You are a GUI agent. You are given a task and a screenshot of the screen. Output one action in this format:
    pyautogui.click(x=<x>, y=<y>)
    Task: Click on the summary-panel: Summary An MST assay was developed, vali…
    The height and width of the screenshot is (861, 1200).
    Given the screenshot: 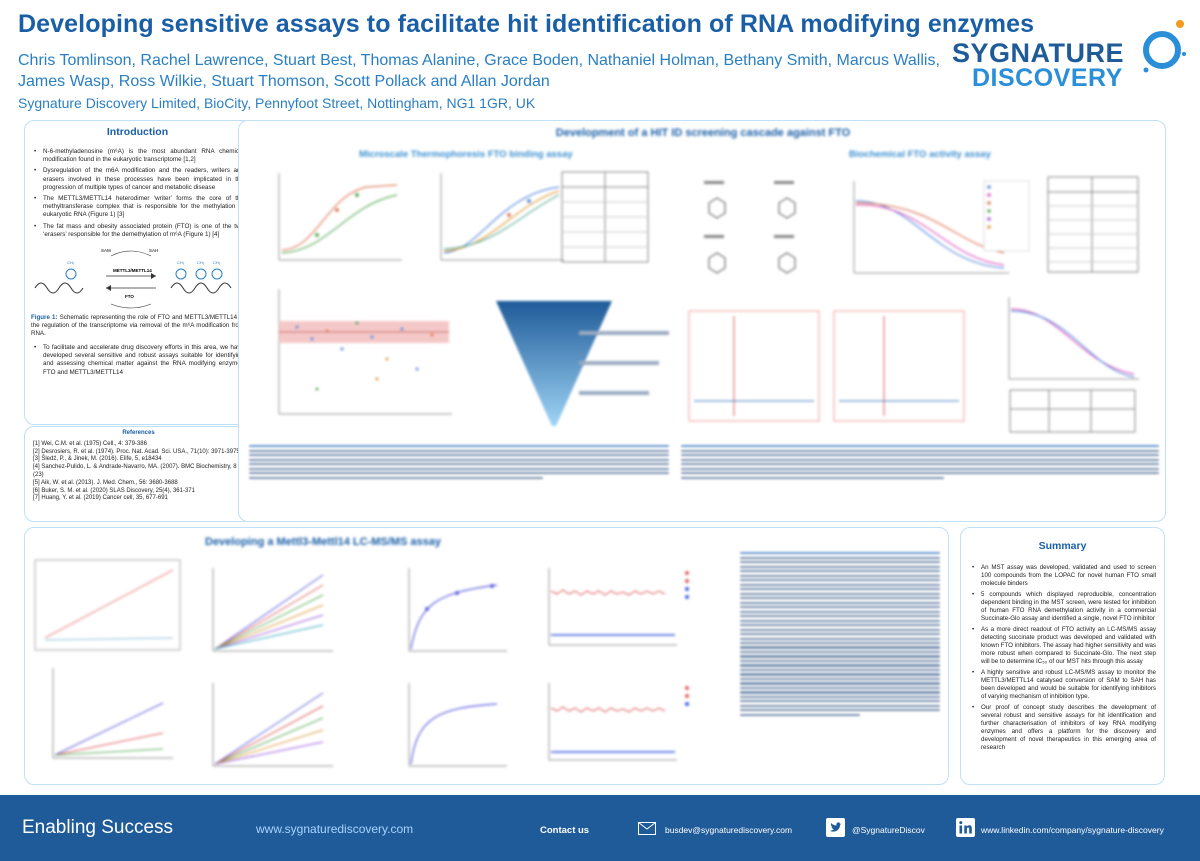 What is the action you would take?
    pyautogui.click(x=1062, y=656)
    